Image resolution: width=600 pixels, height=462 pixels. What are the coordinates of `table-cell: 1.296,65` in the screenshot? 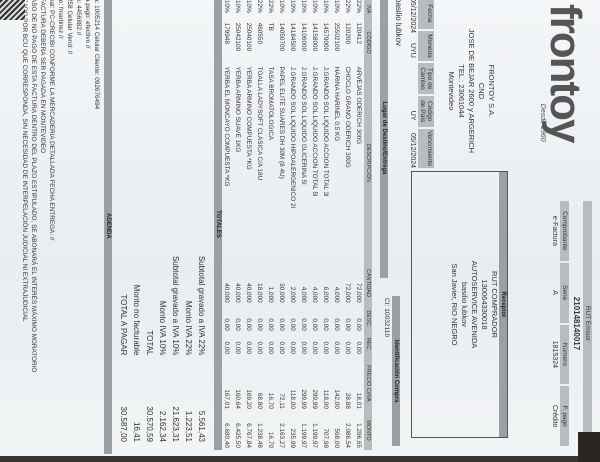 It's located at (358, 435).